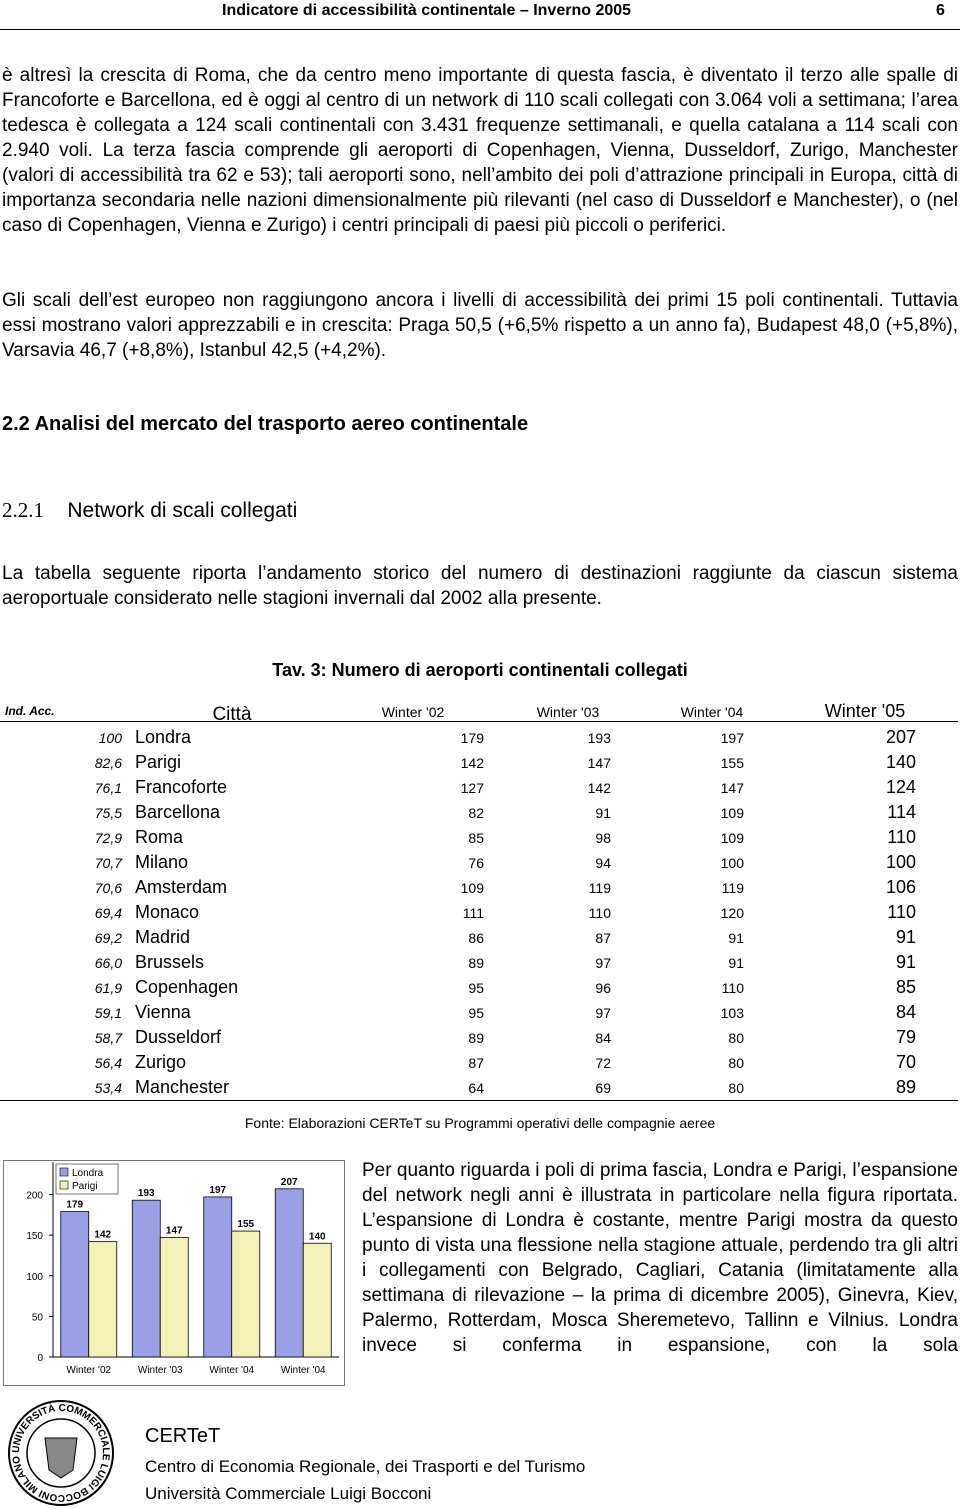 The width and height of the screenshot is (960, 1509). What do you see at coordinates (174, 1231) in the screenshot?
I see `value-label: 147` at bounding box center [174, 1231].